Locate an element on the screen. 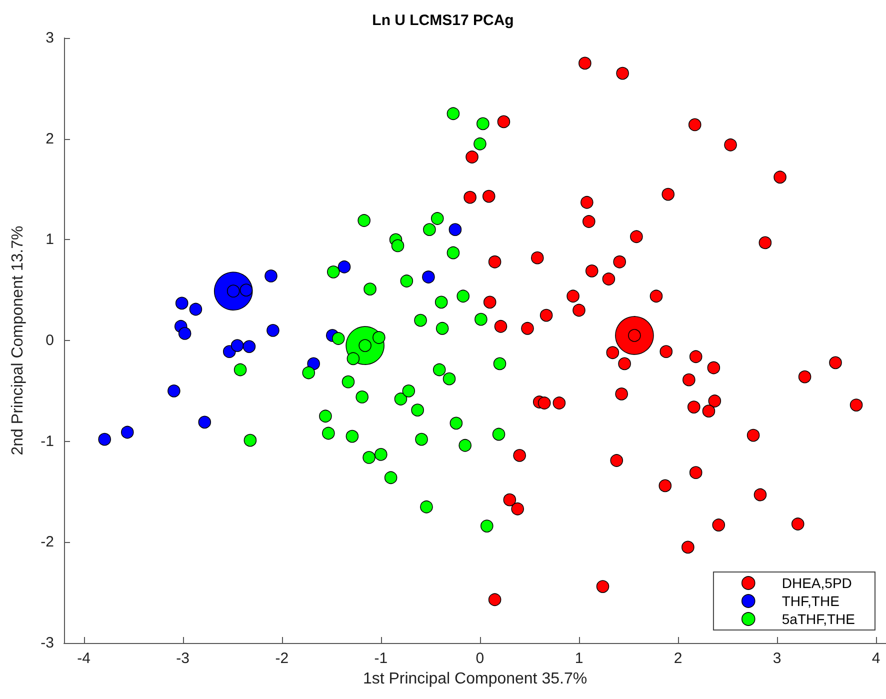  legend-label: DHEA,5PD is located at coordinates (817, 583).